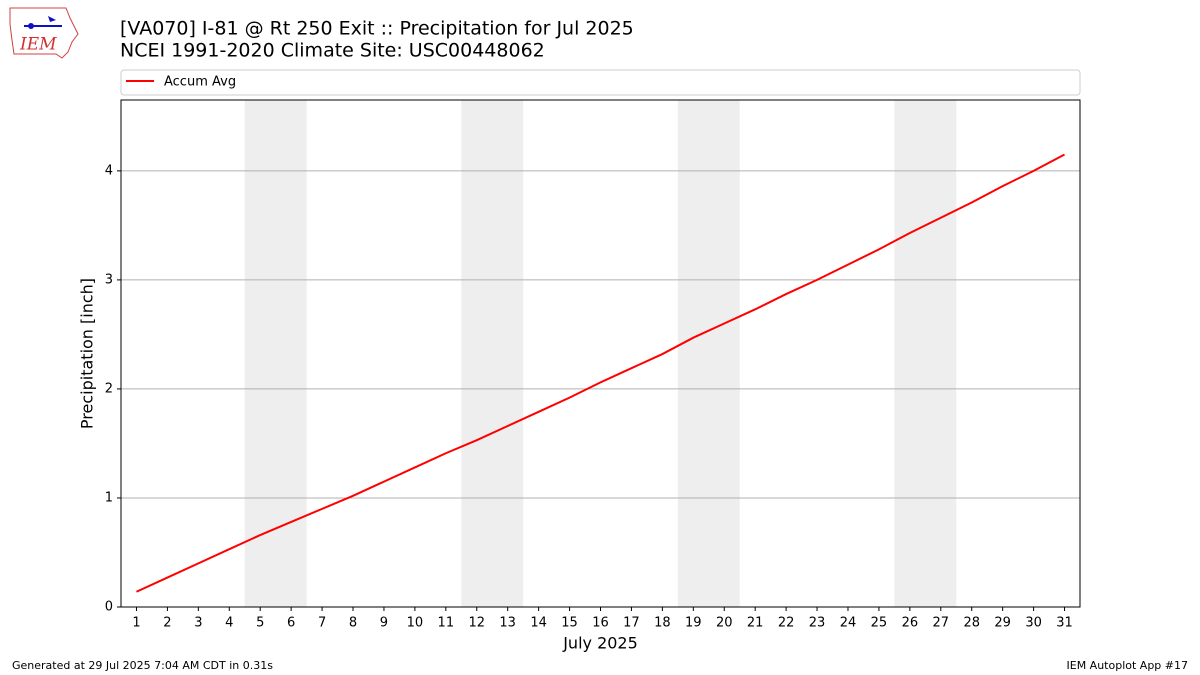 This screenshot has height=675, width=1200. I want to click on x-tick-label: 11, so click(446, 623).